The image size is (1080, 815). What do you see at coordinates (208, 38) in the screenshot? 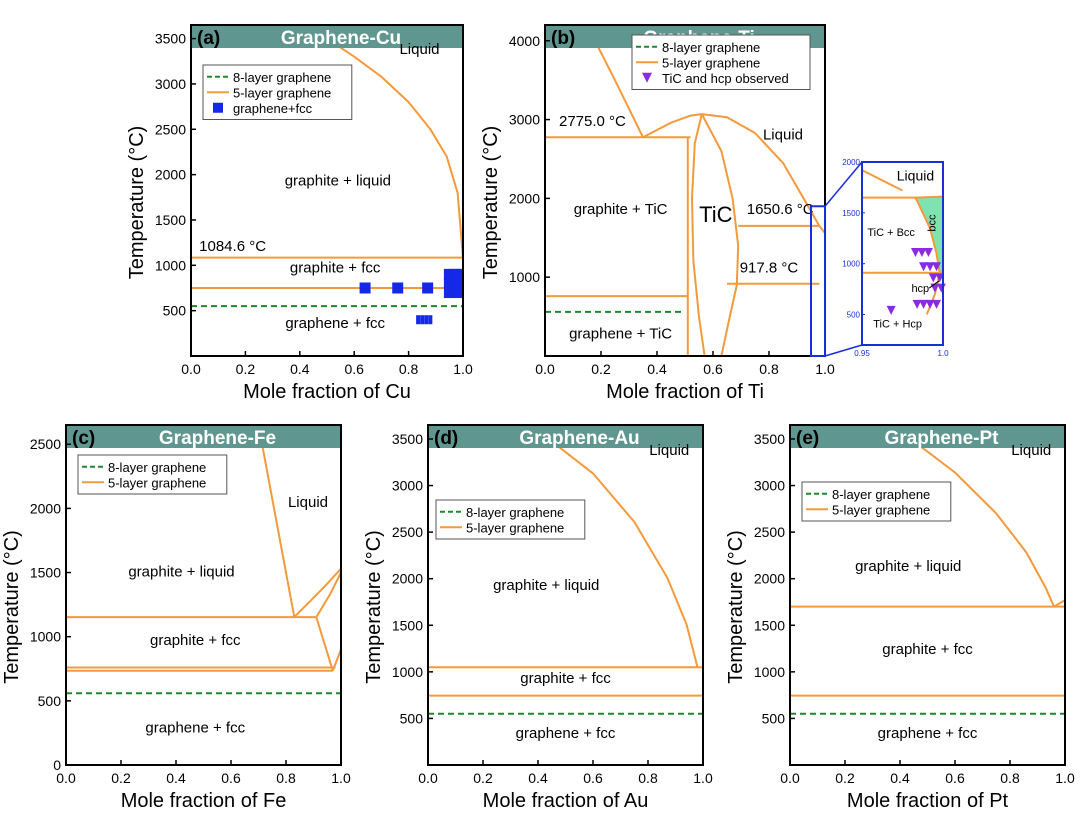
I see `panel-label: (a)` at bounding box center [208, 38].